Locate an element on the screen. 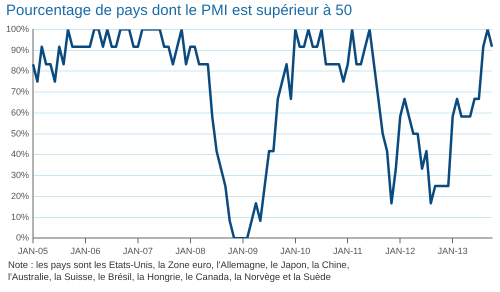 Image resolution: width=500 pixels, height=292 pixels. chart-title: Pourcentage de pays dont le PMI est supérieur à 50 is located at coordinates (179, 10).